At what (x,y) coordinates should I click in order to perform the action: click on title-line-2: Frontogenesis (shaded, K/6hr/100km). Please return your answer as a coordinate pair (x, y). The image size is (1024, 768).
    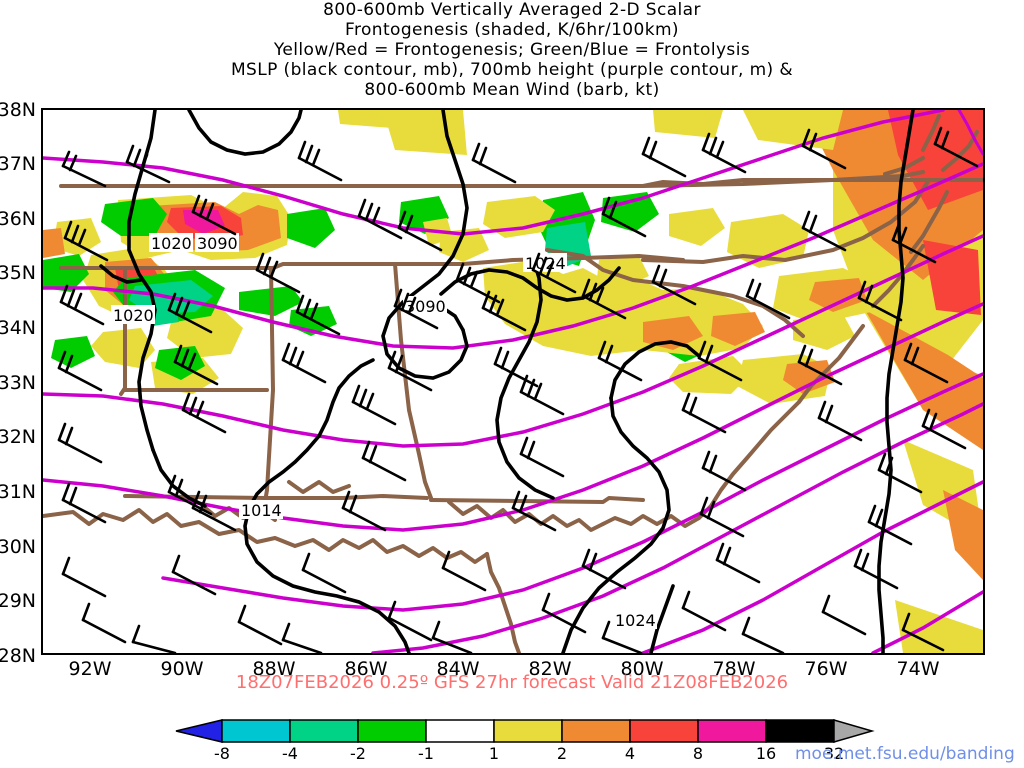
    Looking at the image, I should click on (512, 30).